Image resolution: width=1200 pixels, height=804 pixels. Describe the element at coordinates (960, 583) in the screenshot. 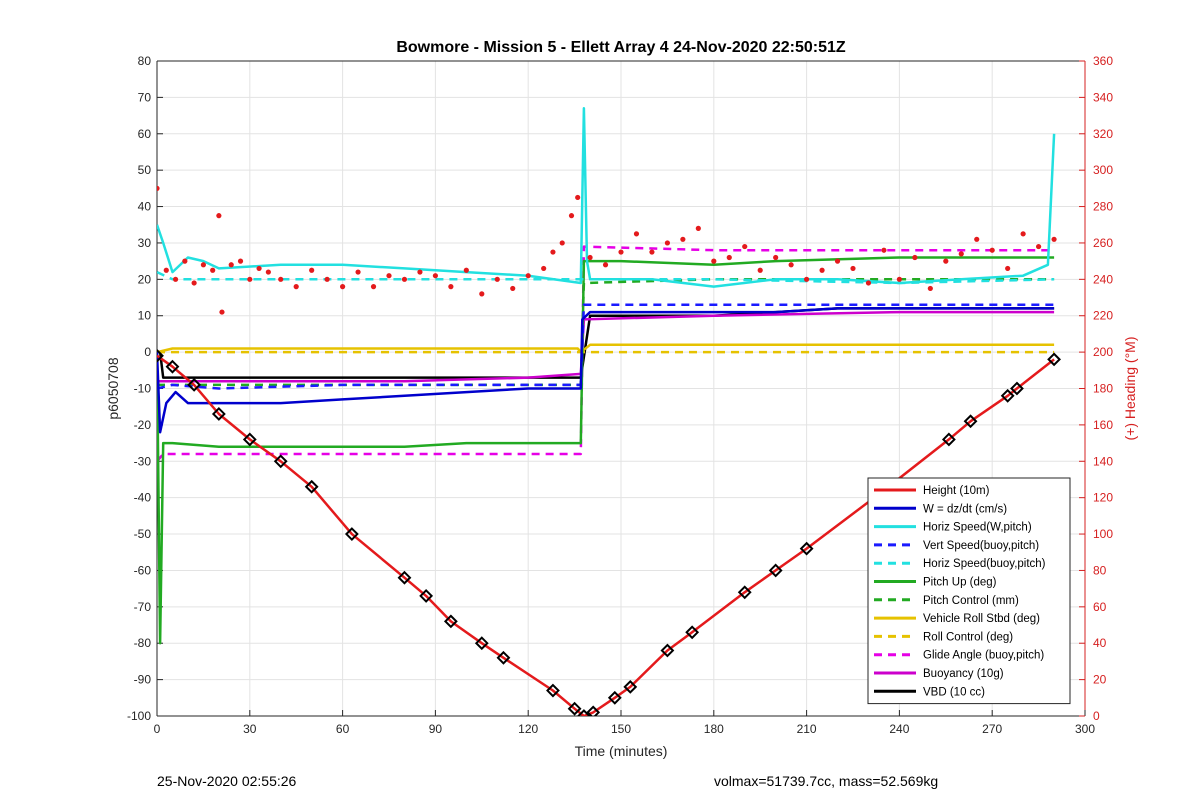

I see `legend-entry: Pitch Up (deg)` at that location.